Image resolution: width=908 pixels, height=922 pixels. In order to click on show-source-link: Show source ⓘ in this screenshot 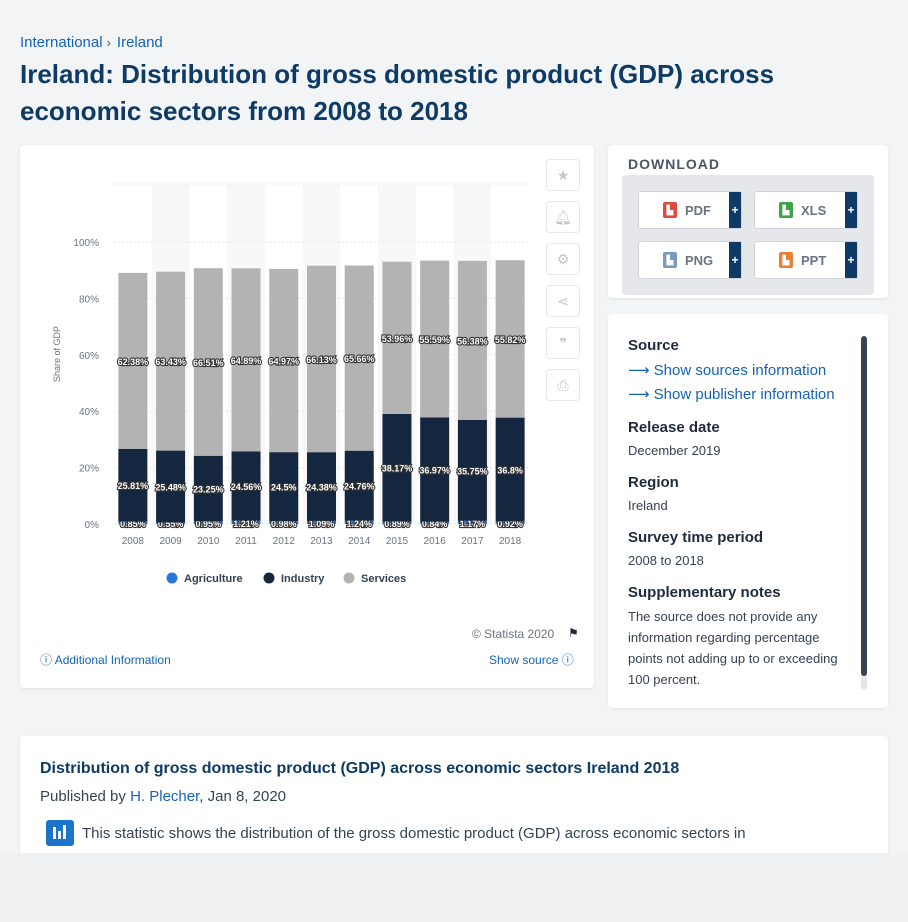, I will do `click(531, 659)`.